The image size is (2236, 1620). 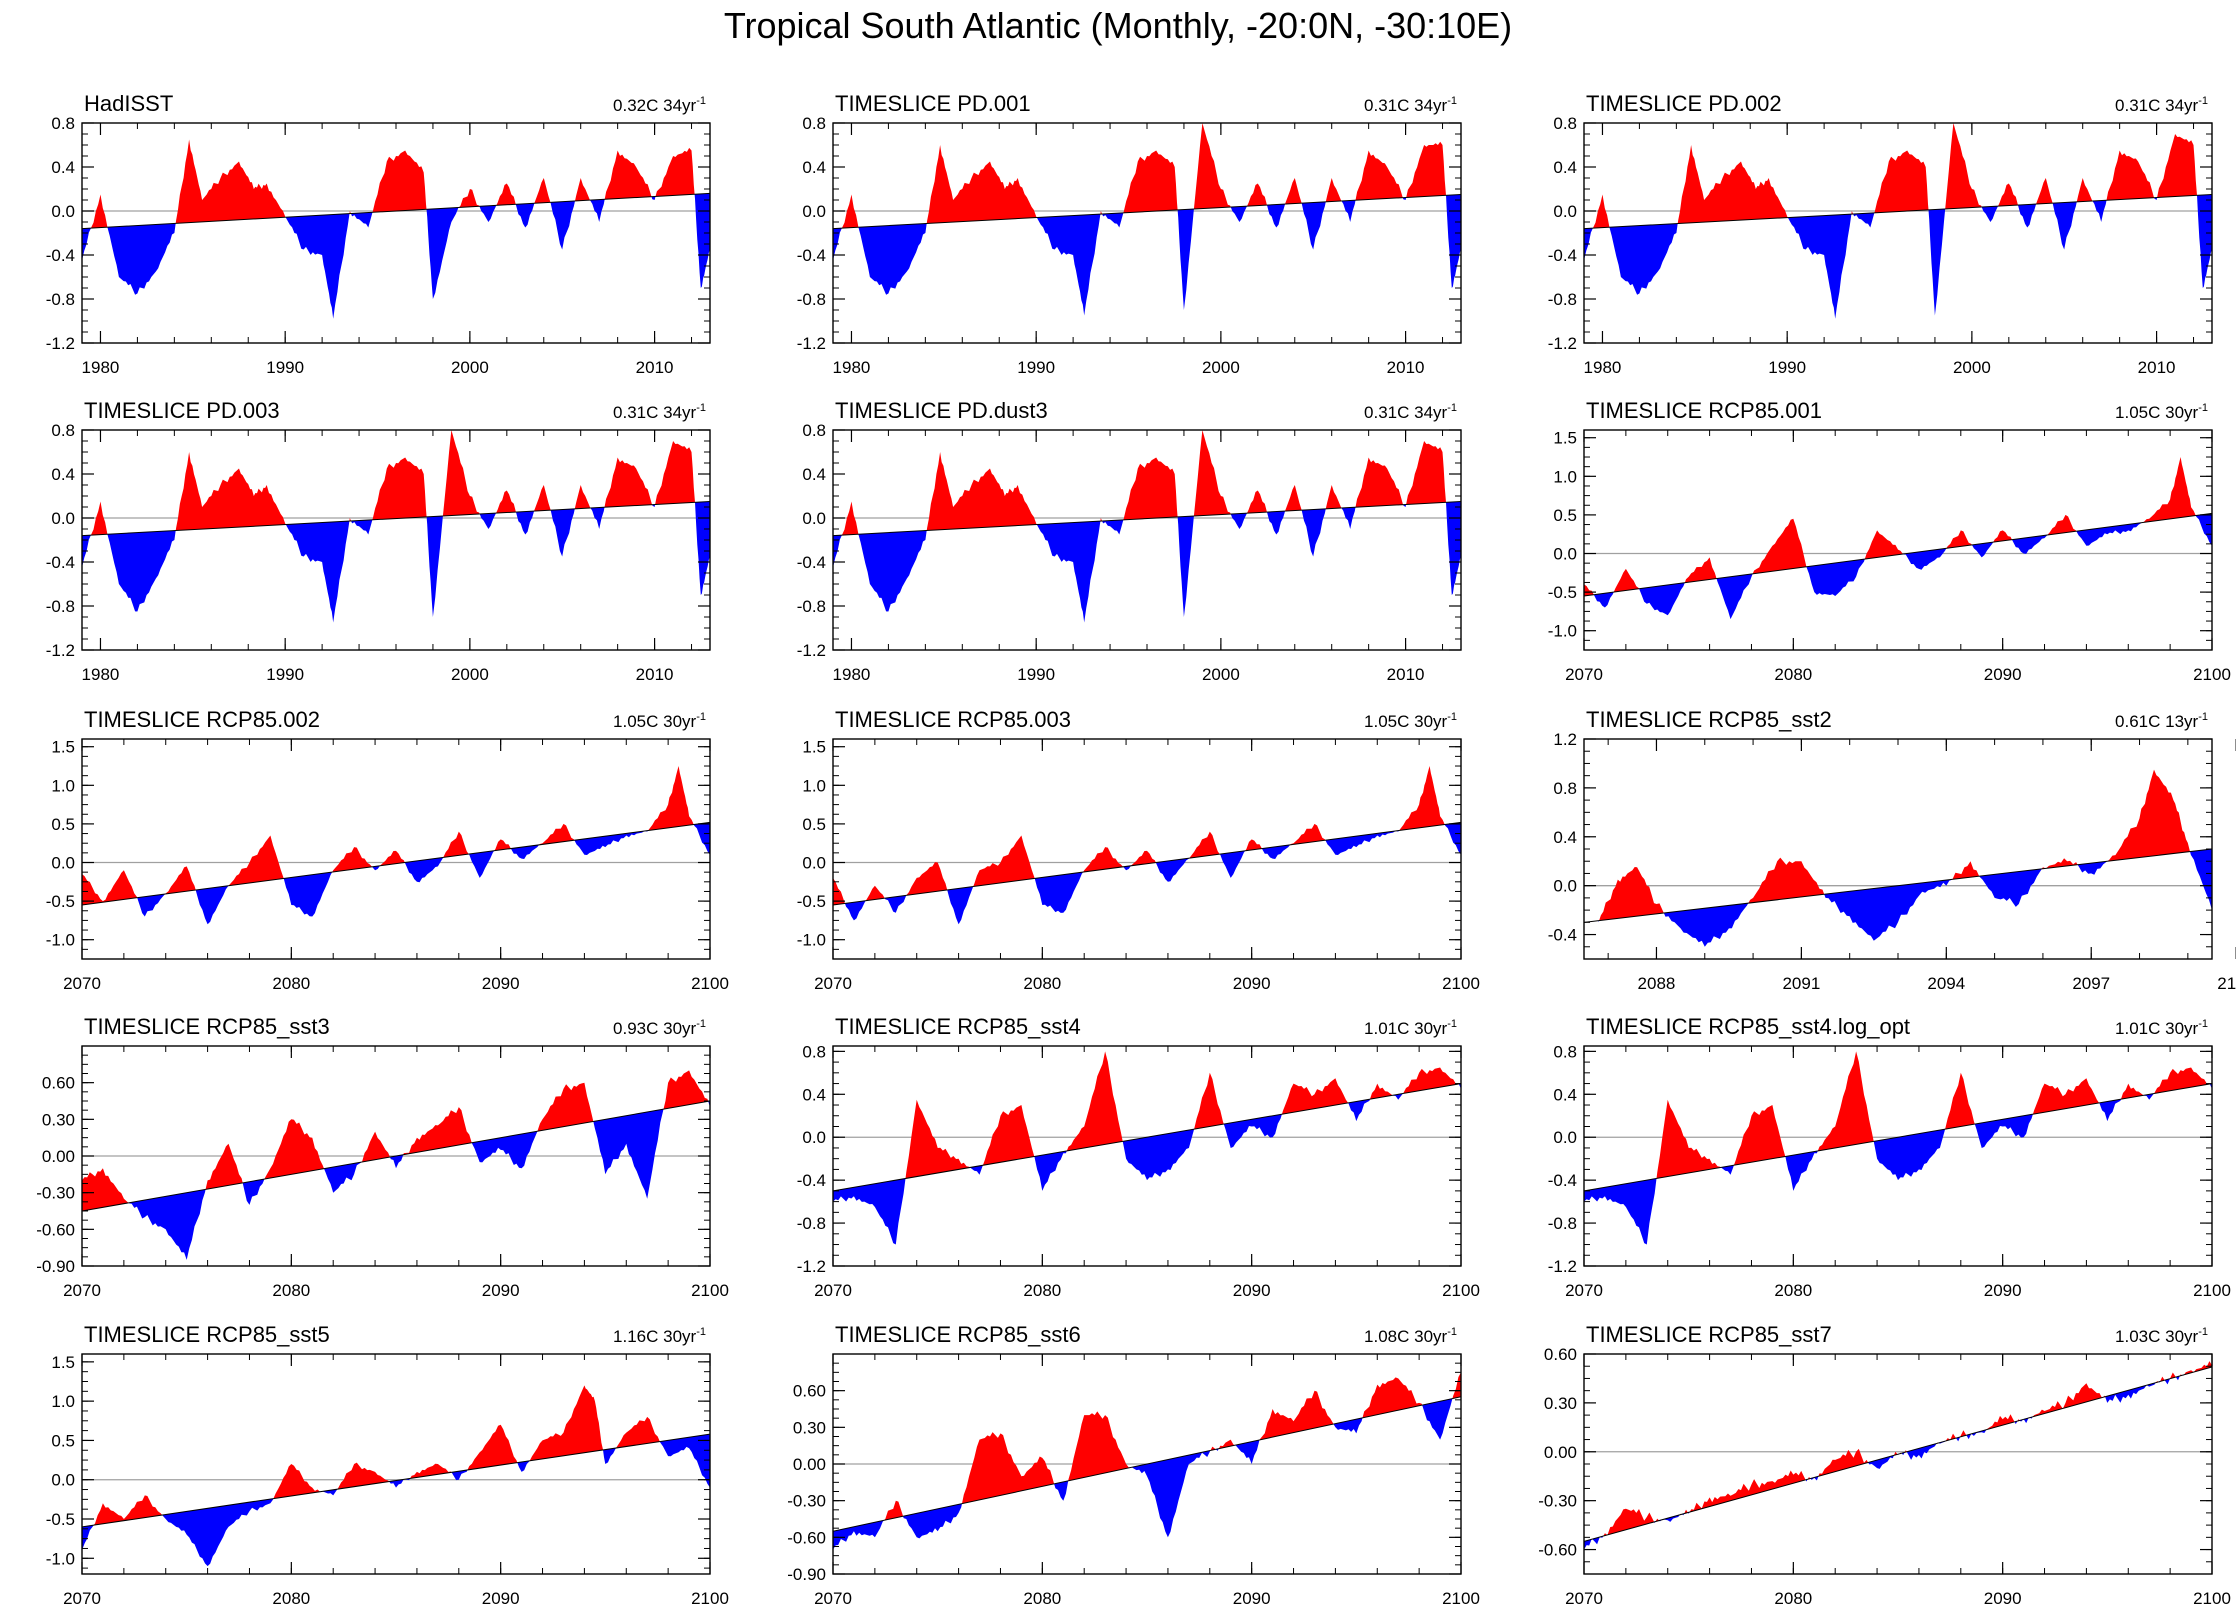 I want to click on x-tick-label: 2090, so click(x=501, y=983).